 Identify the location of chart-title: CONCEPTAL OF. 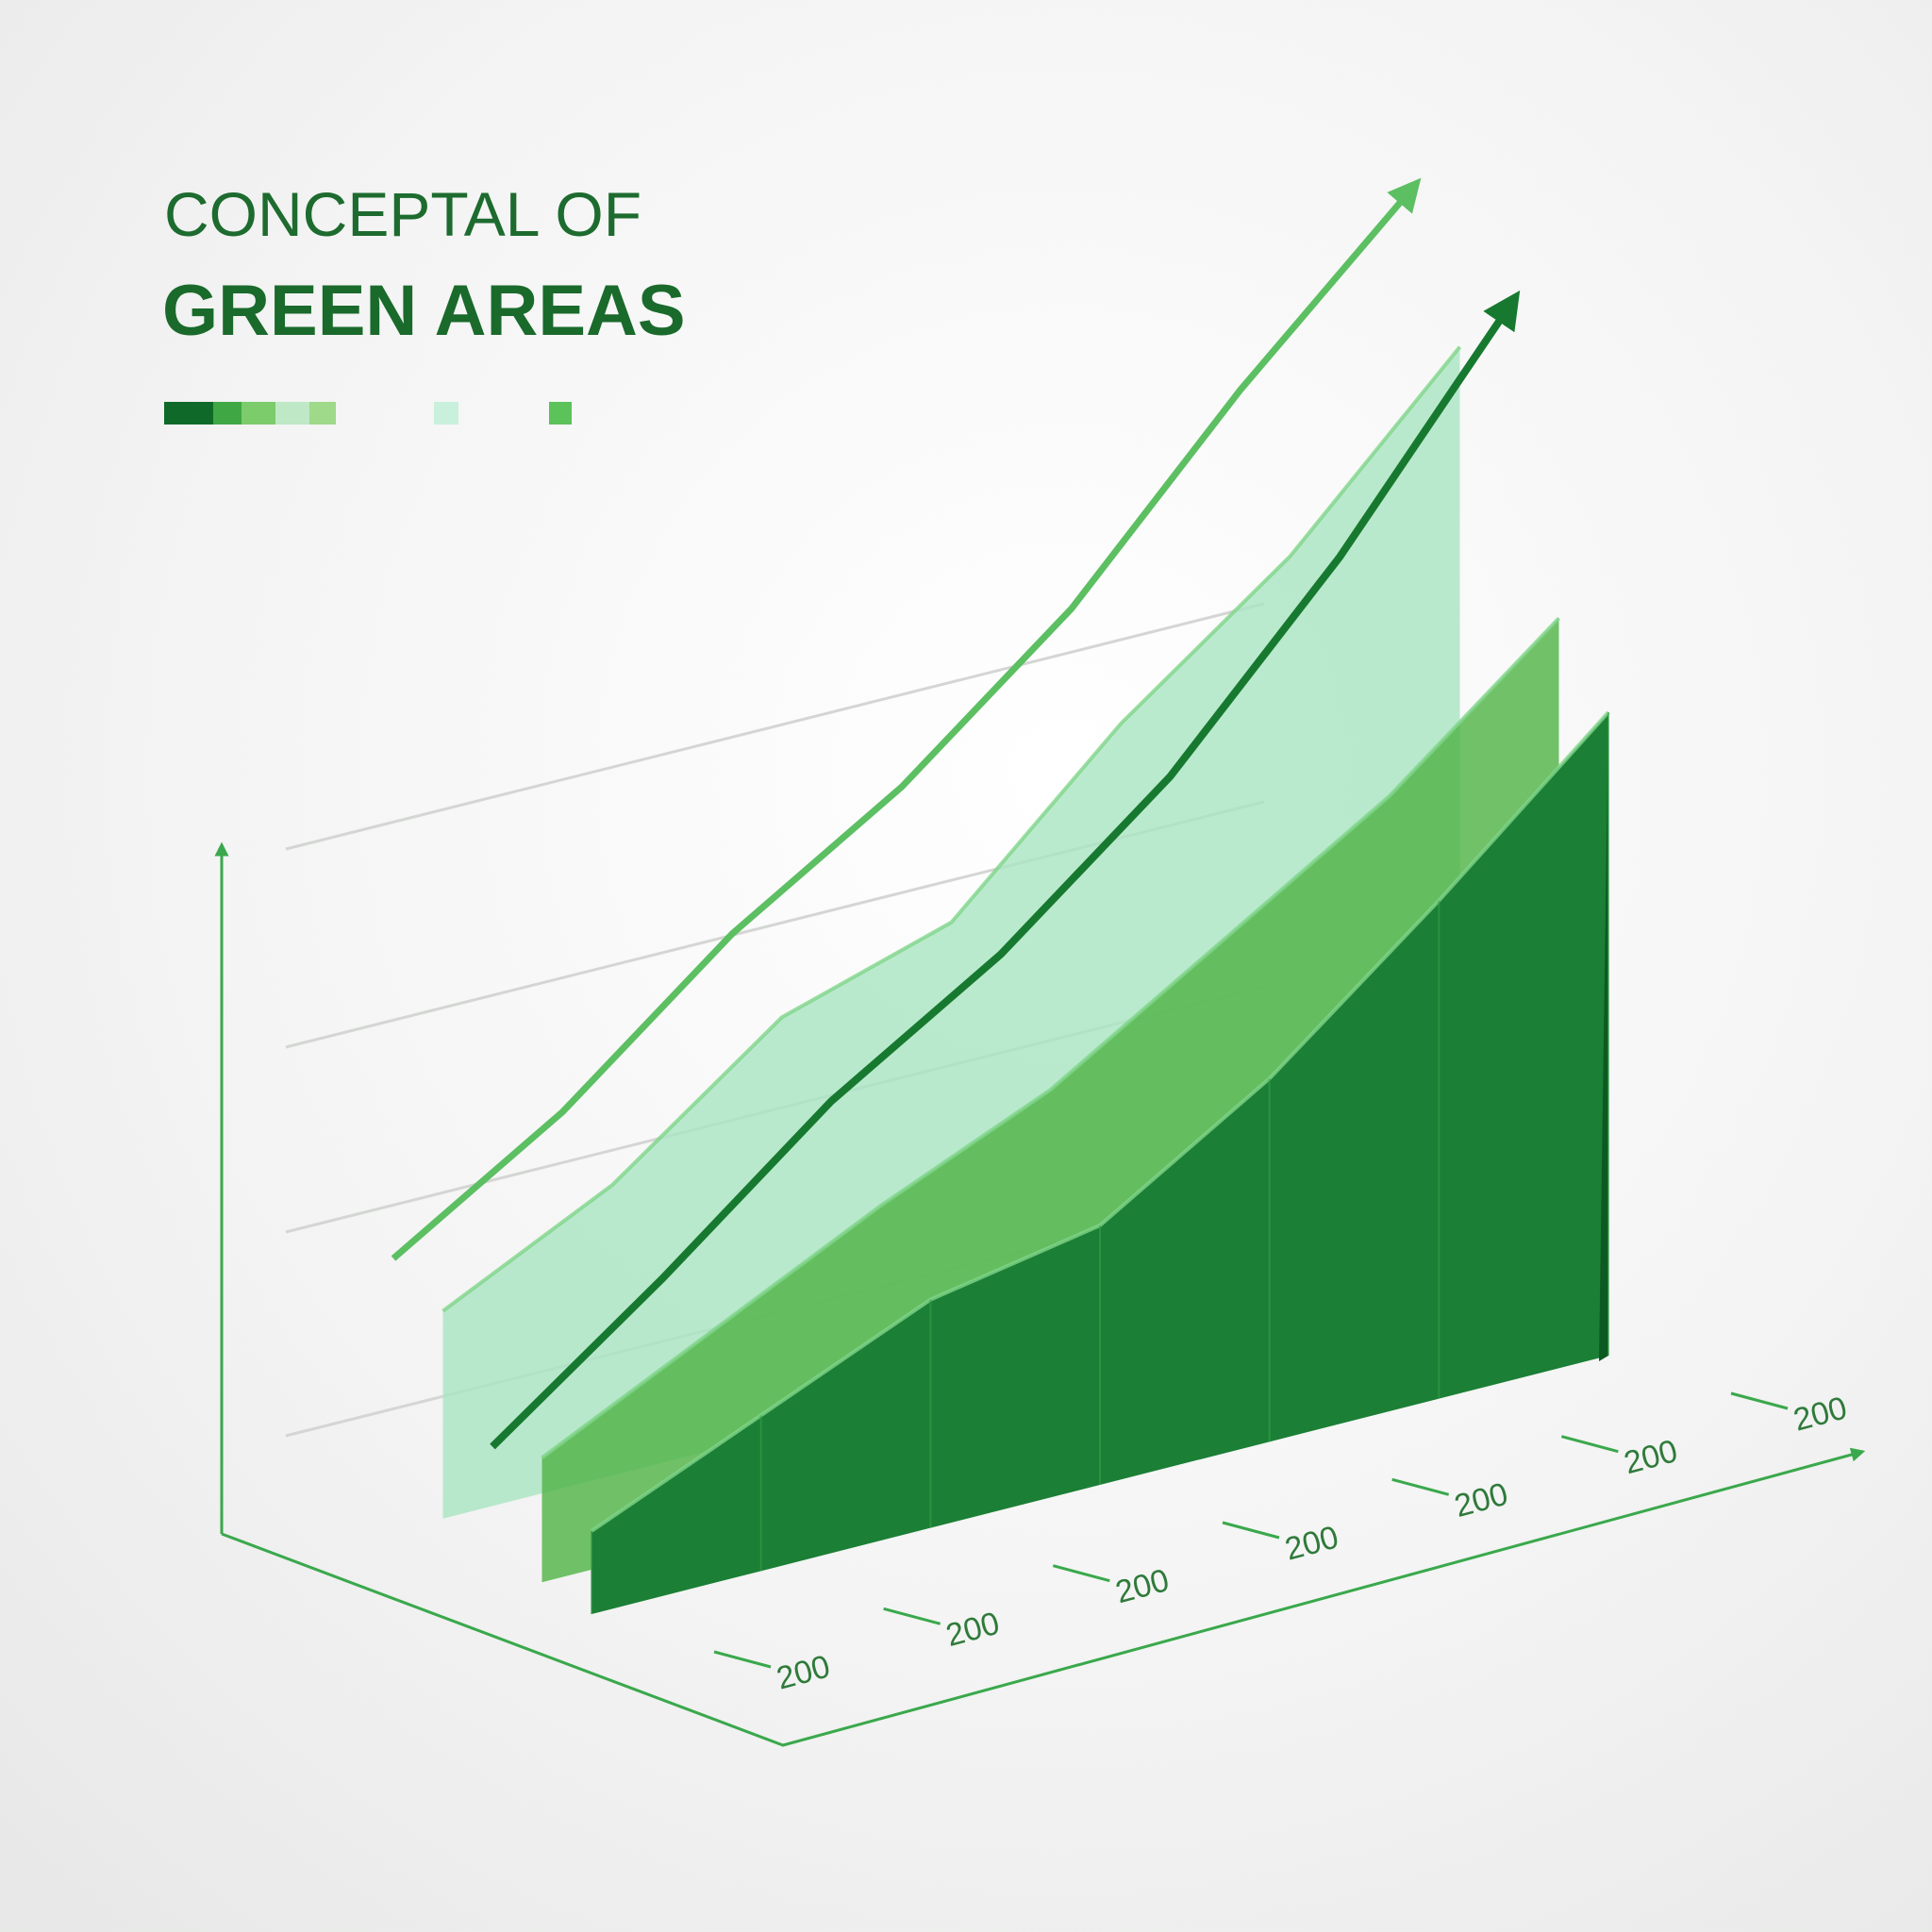
(402, 214).